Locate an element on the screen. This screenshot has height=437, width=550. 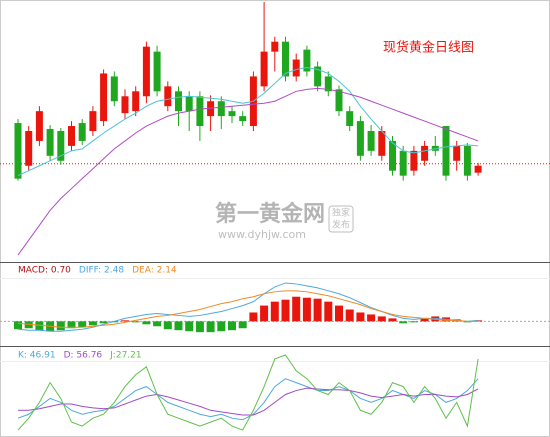
chart-title: 现货黄金日线图 is located at coordinates (428, 48).